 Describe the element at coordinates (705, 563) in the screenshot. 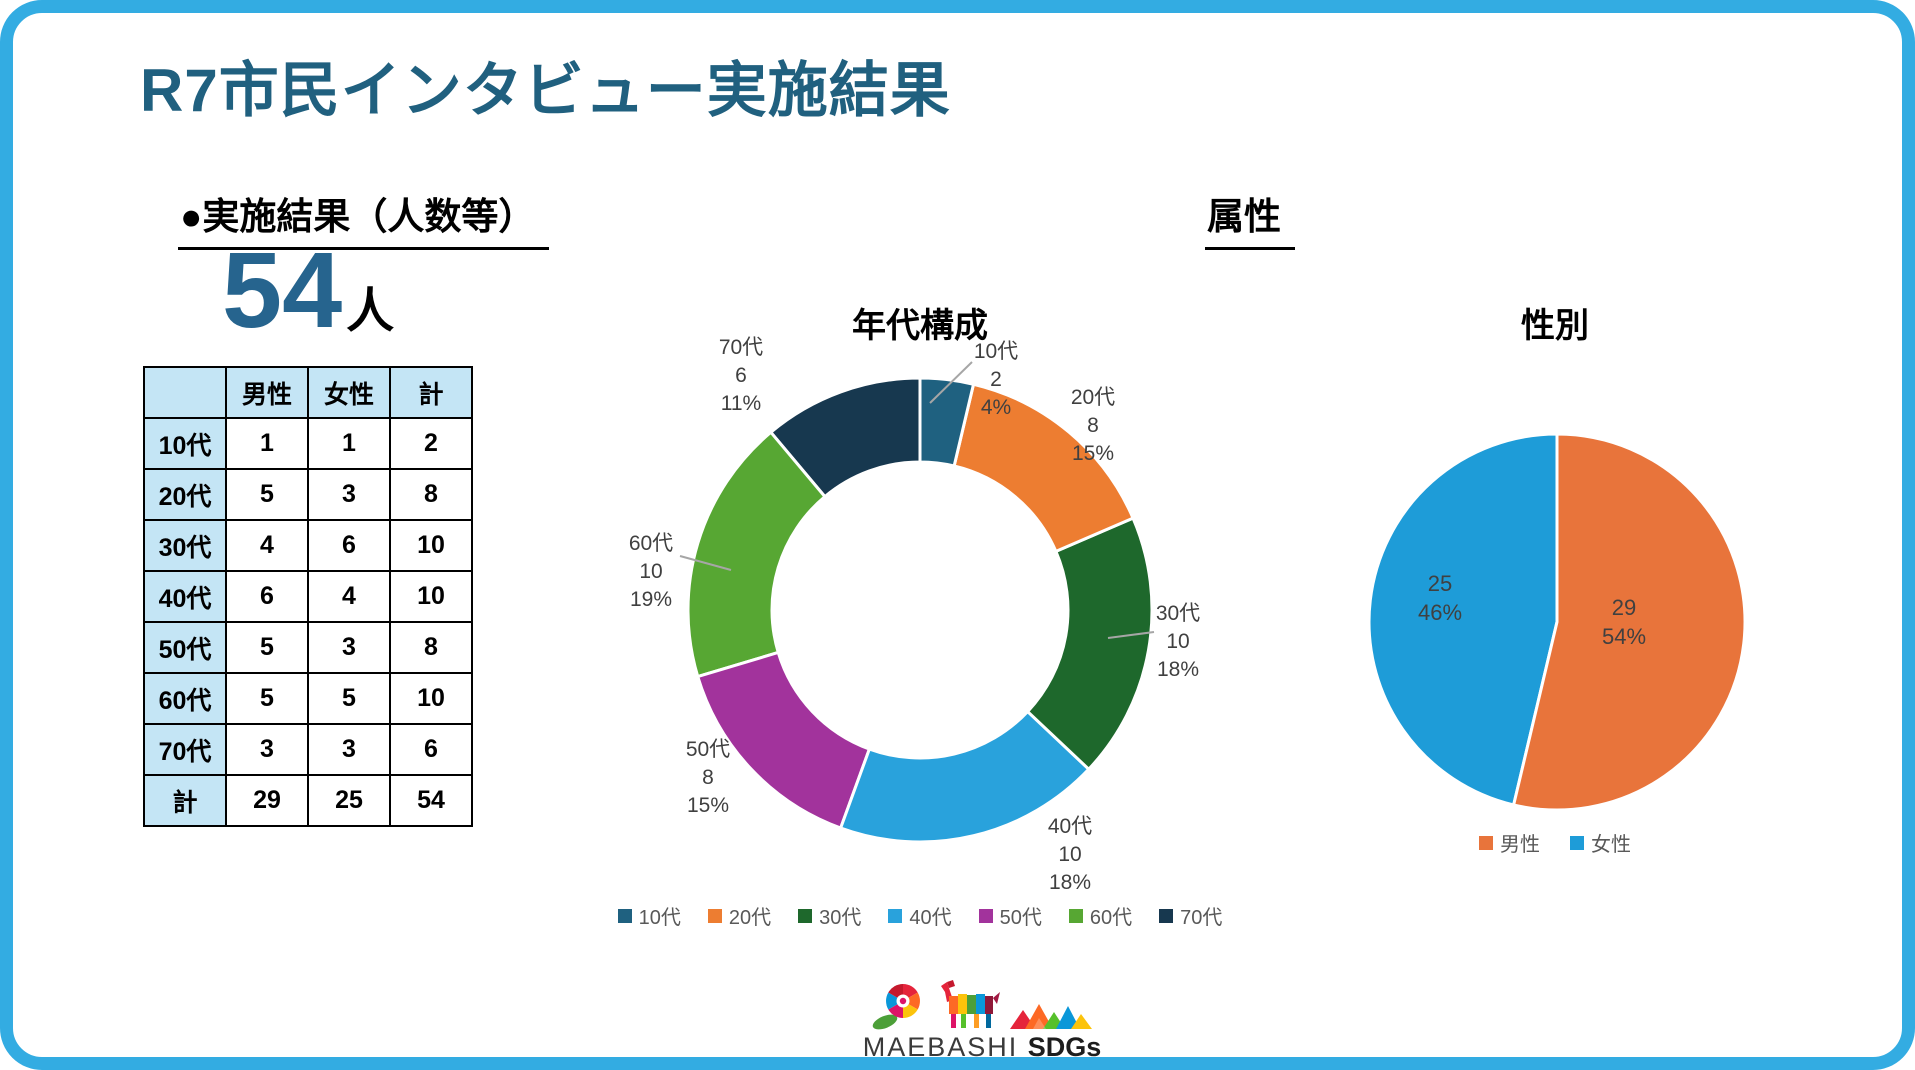

I see `leader-line-60s` at that location.